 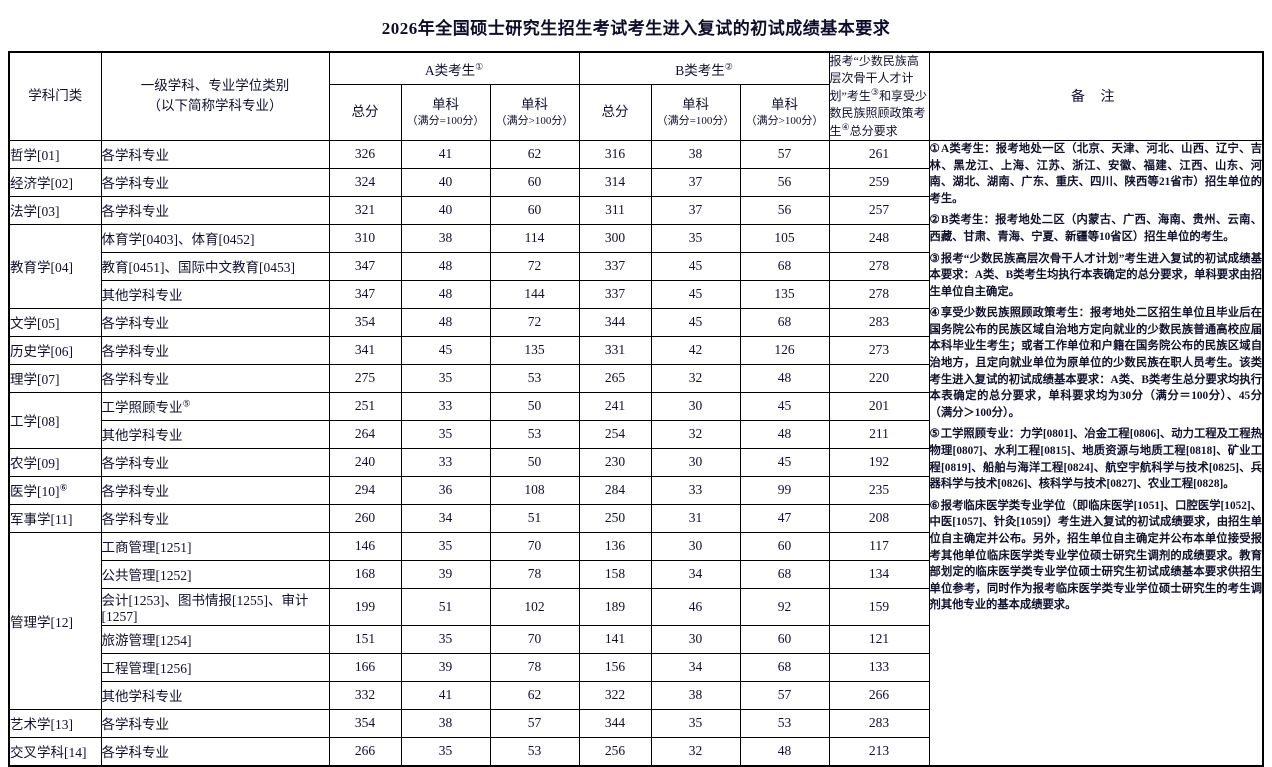 What do you see at coordinates (785, 105) in the screenshot?
I see `header-b-single-gt100-label: 单科` at bounding box center [785, 105].